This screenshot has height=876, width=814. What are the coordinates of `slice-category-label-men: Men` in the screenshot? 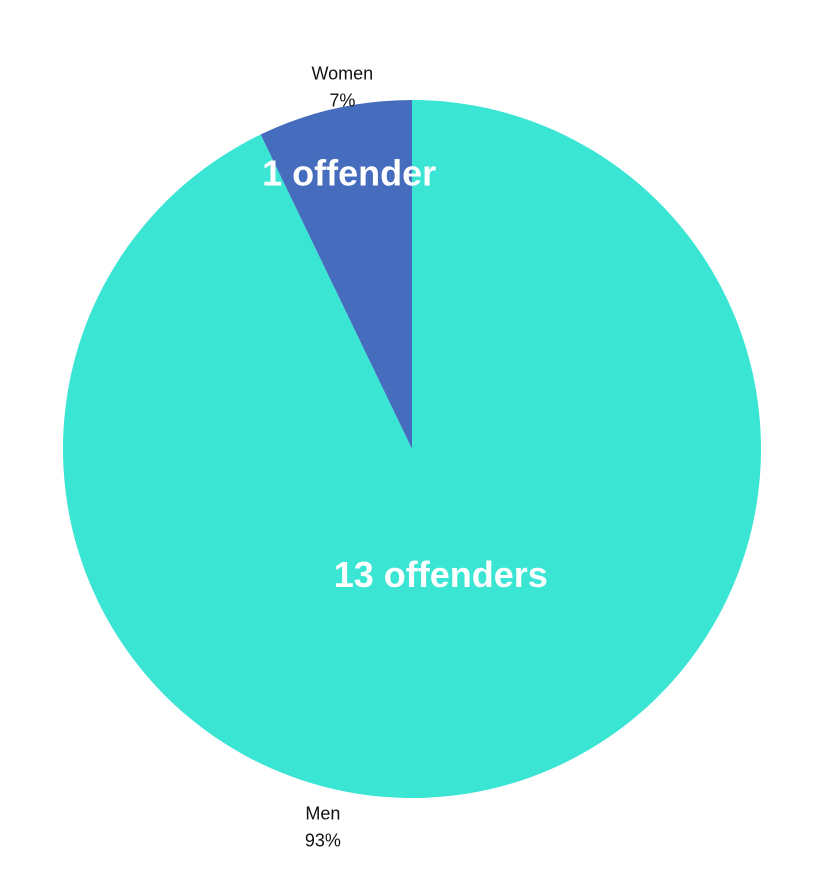 It's located at (322, 813).